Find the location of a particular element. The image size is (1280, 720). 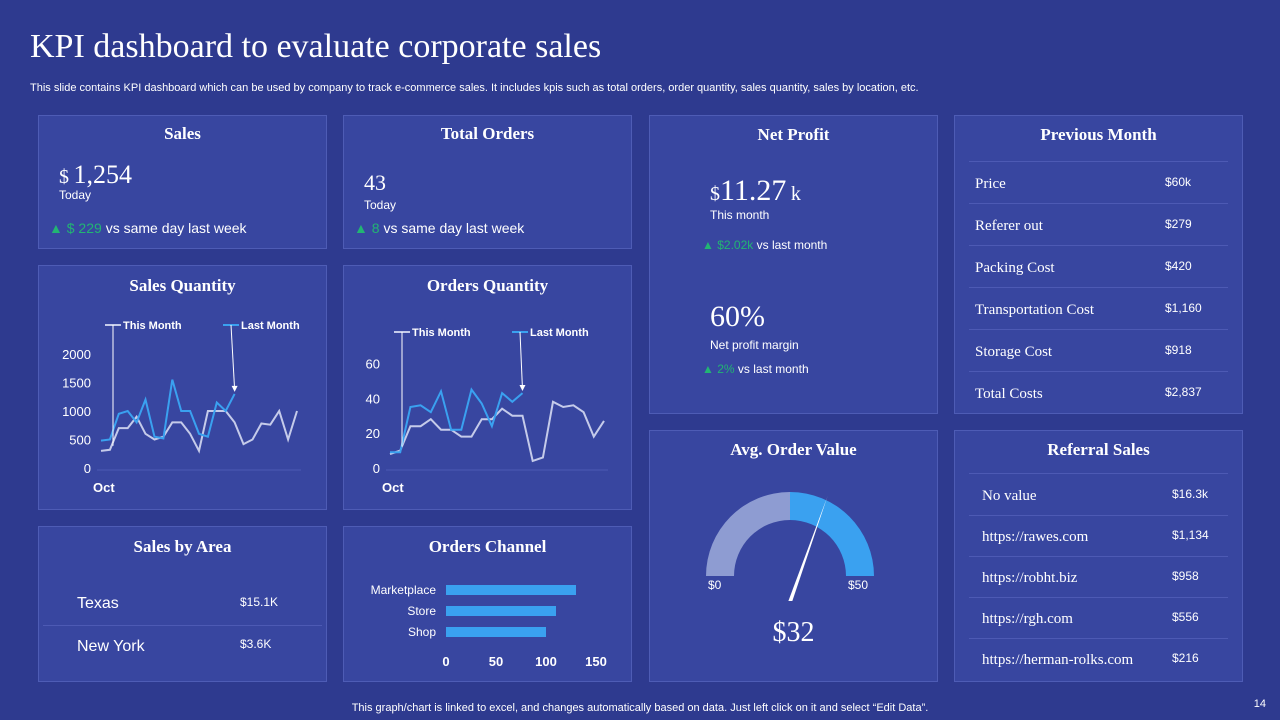

arrow-head is located at coordinates (522, 388).